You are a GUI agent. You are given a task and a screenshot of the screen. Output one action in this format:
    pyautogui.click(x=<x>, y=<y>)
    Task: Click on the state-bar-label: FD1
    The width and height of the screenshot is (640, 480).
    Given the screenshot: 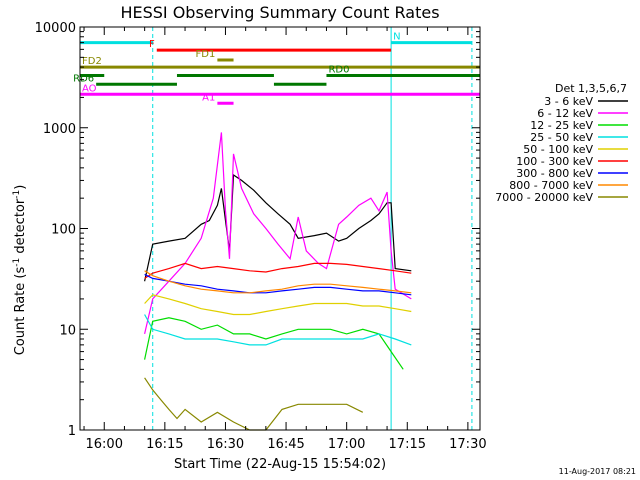 What is the action you would take?
    pyautogui.click(x=206, y=54)
    